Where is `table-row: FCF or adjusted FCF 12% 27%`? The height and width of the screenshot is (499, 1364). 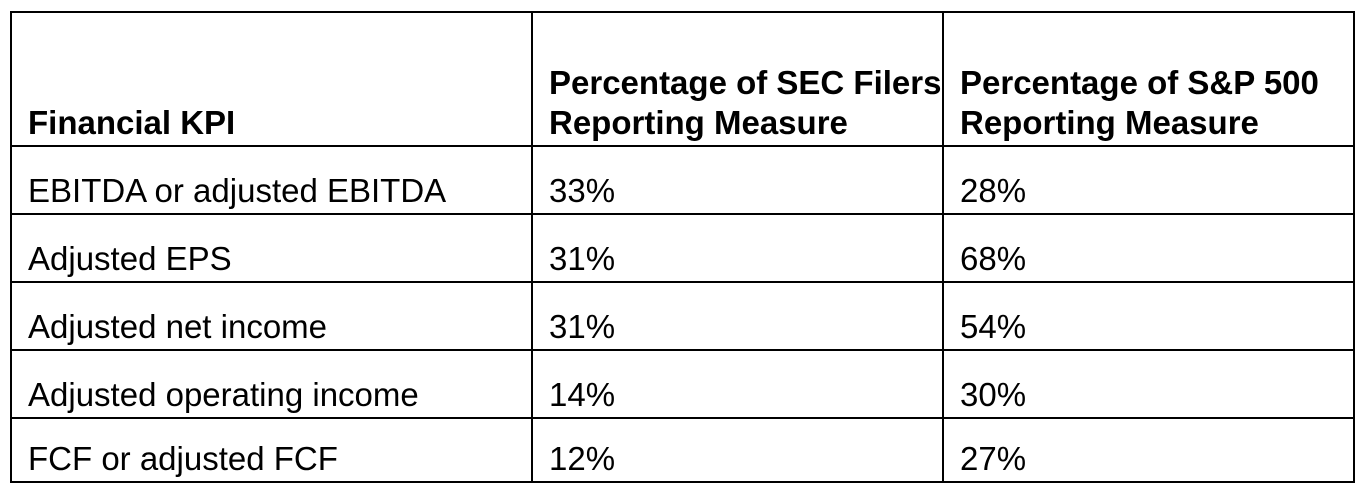
table-row: FCF or adjusted FCF 12% 27% is located at coordinates (682, 450).